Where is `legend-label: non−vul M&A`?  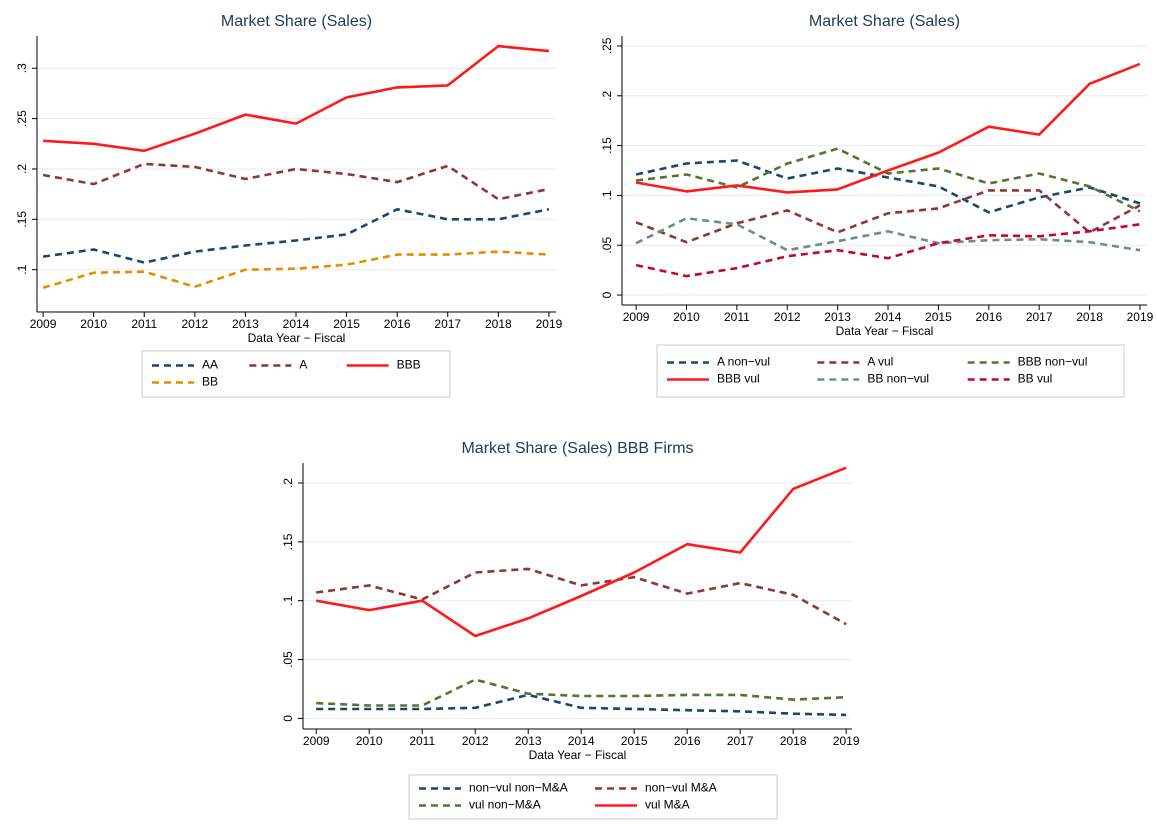 legend-label: non−vul M&A is located at coordinates (681, 788).